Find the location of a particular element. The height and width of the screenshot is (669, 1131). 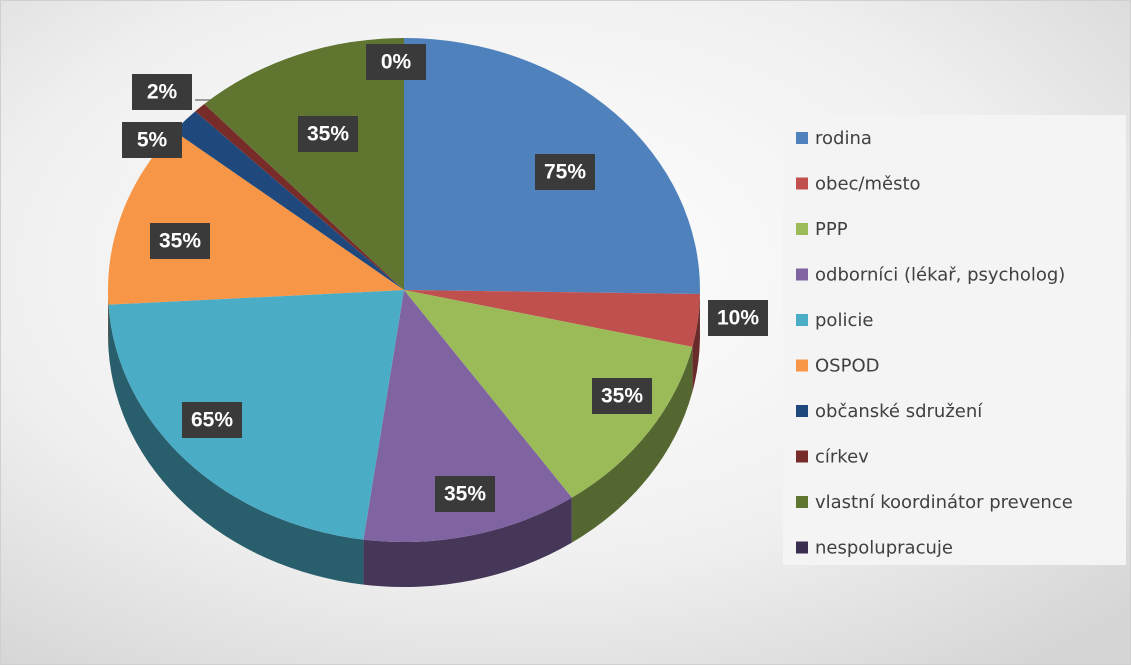

data-label: 75% is located at coordinates (565, 172).